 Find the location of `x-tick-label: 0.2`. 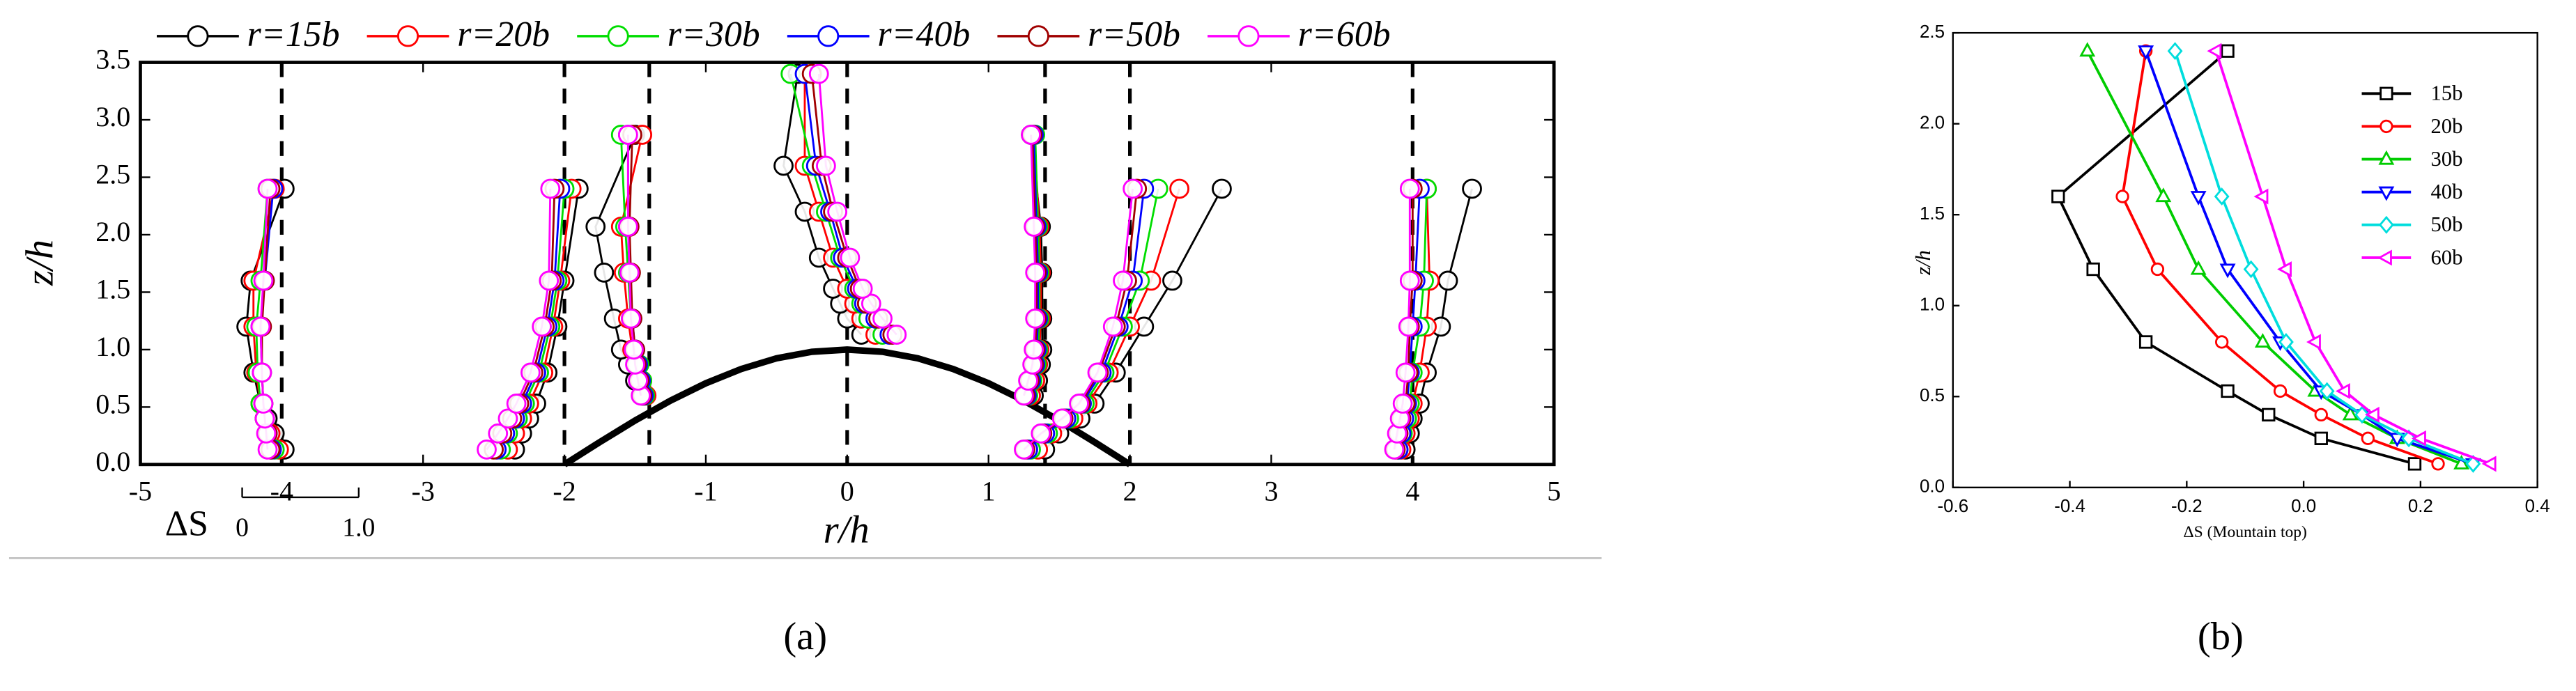

x-tick-label: 0.2 is located at coordinates (2420, 506).